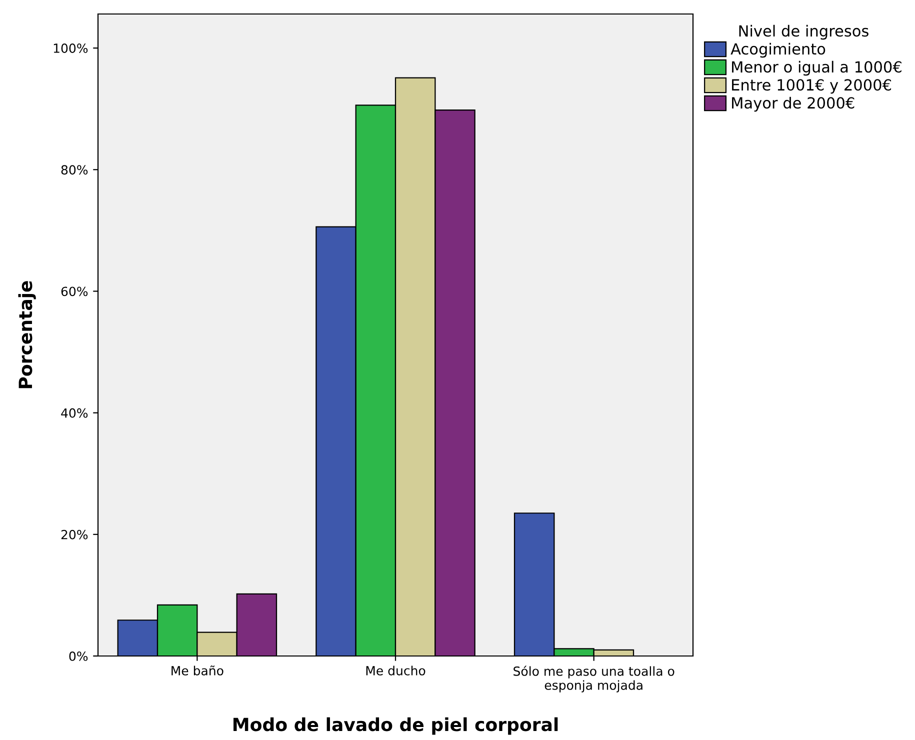 The height and width of the screenshot is (740, 915). I want to click on x-tick-label: Me ducho, so click(396, 671).